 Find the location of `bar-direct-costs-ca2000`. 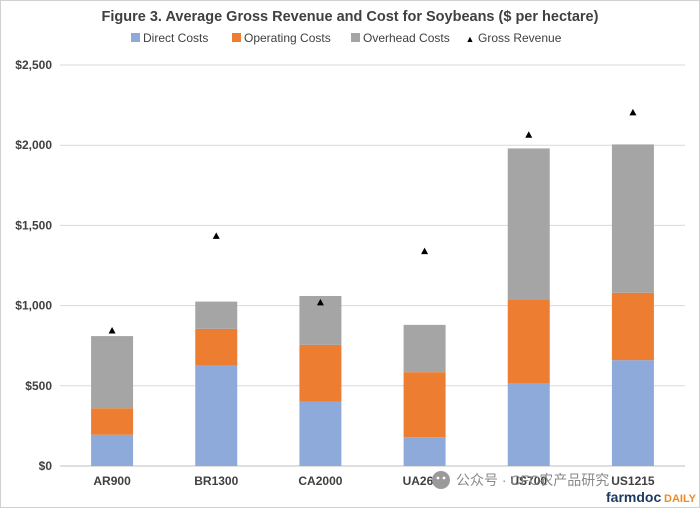

bar-direct-costs-ca2000 is located at coordinates (320, 433).